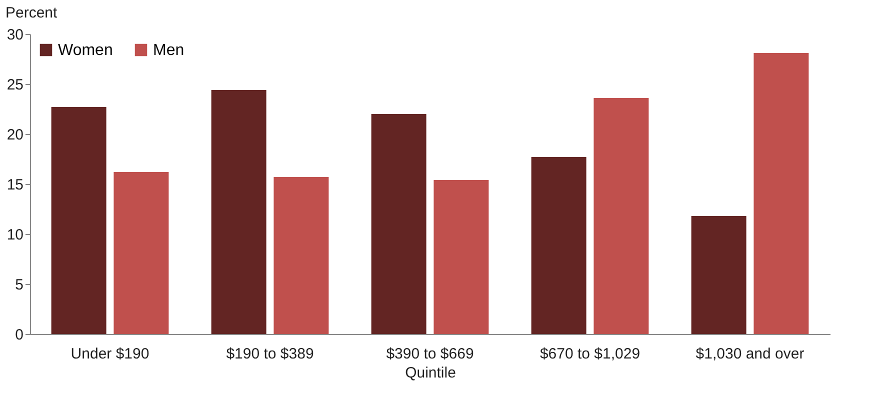 This screenshot has width=875, height=412. Describe the element at coordinates (270, 354) in the screenshot. I see `x-tick-label: $190 to $389` at that location.